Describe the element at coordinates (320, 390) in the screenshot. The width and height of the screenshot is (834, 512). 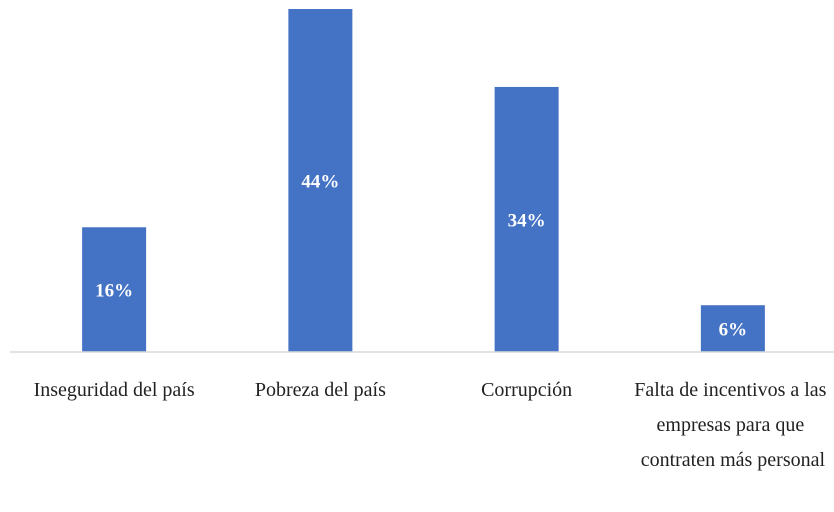
I see `x-tick-label: Pobreza del país` at that location.